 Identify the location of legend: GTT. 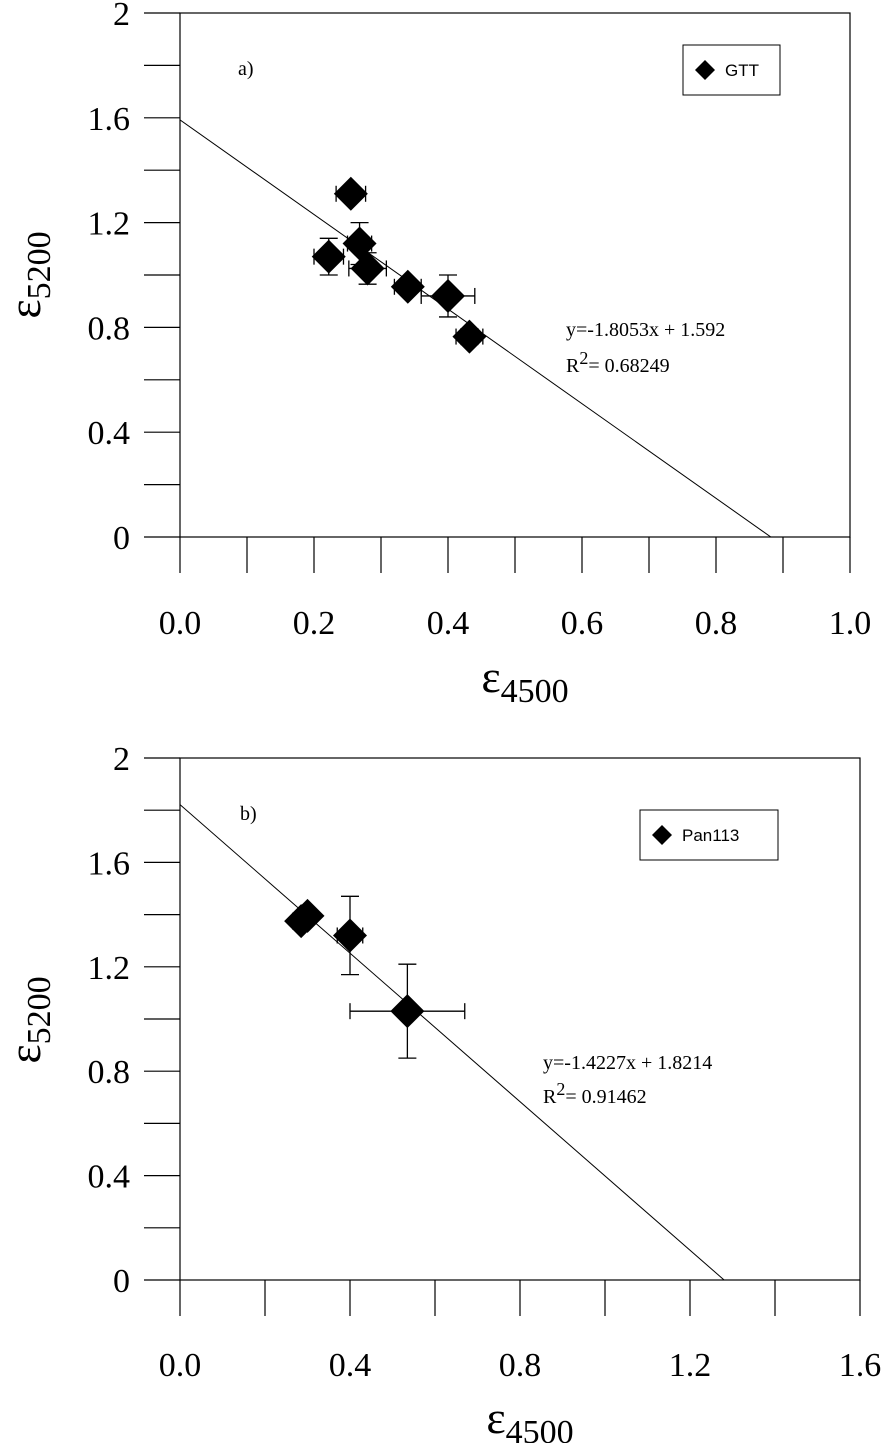
(731, 70).